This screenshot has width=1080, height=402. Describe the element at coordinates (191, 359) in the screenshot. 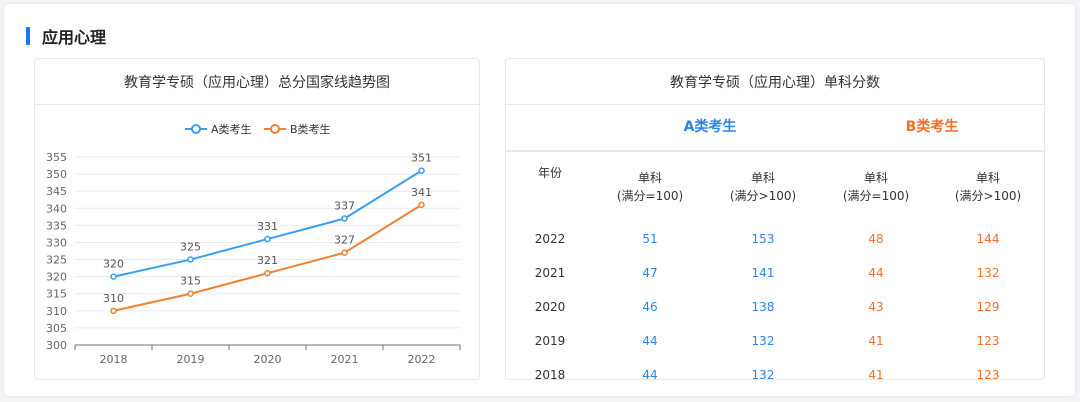

I see `x-tick-label: 2019` at that location.